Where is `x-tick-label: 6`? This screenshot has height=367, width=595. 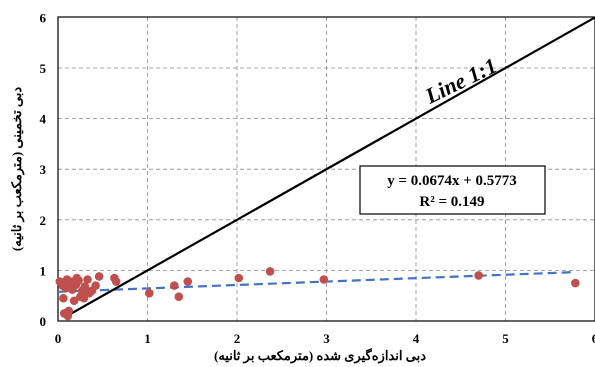 x-tick-label: 6 is located at coordinates (593, 338).